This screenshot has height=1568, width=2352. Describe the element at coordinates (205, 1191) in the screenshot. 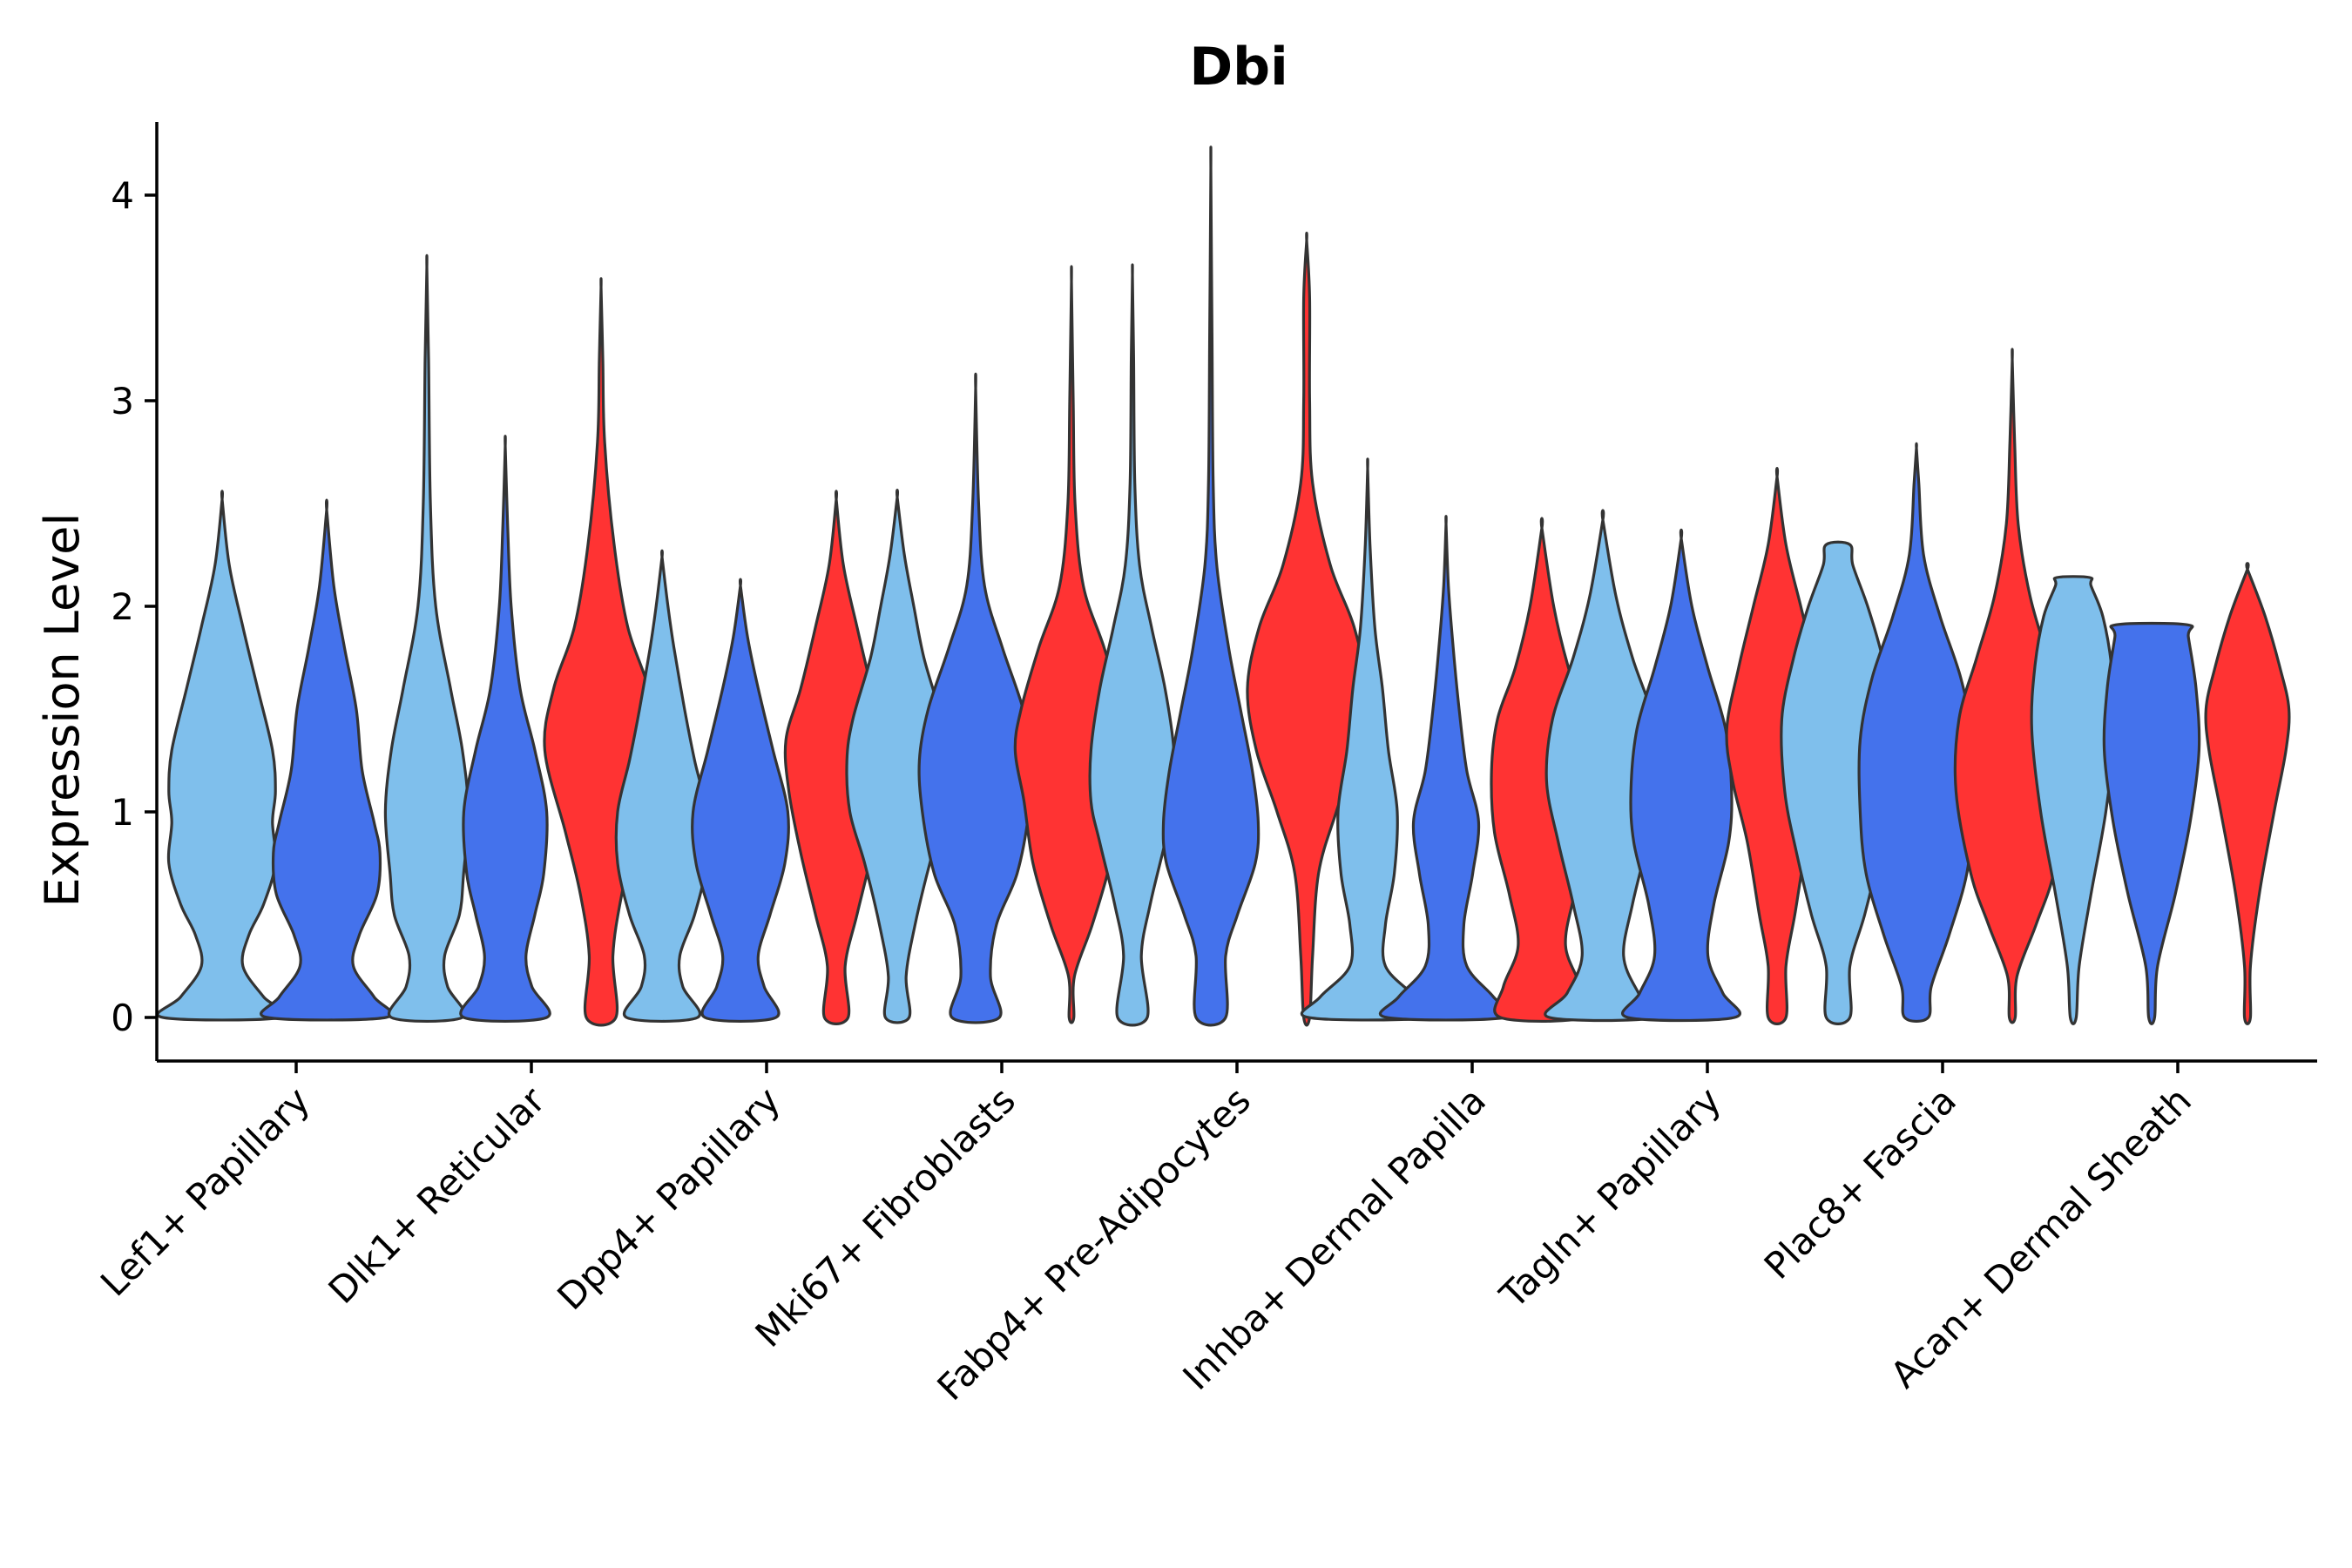

I see `x-tick-label: Lef1+ Papillary` at that location.